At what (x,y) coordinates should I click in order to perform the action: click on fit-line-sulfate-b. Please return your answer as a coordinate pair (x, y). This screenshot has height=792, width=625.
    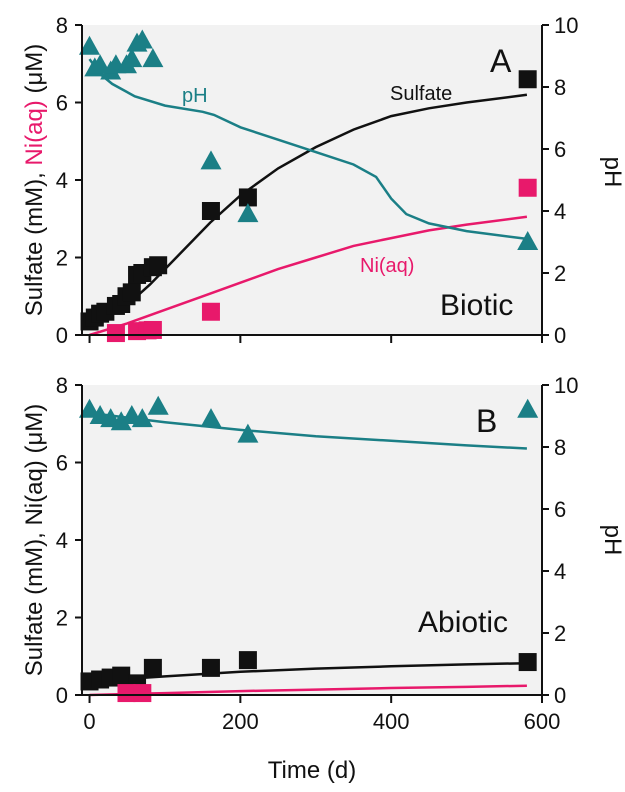
    Looking at the image, I should click on (308, 672).